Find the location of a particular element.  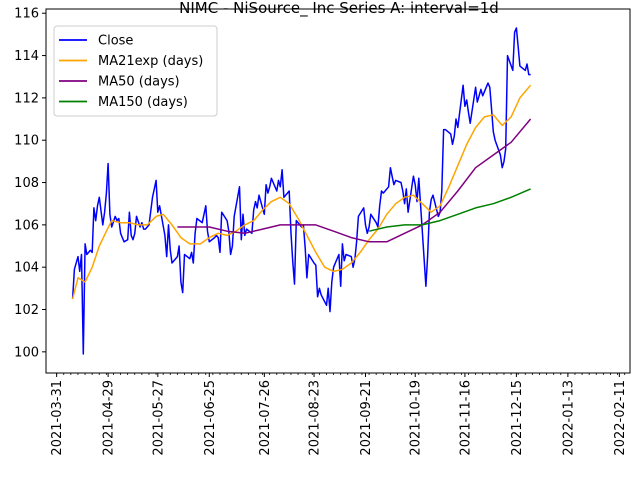

x-tick-label-4: 2021-07-26 is located at coordinates (265, 418).